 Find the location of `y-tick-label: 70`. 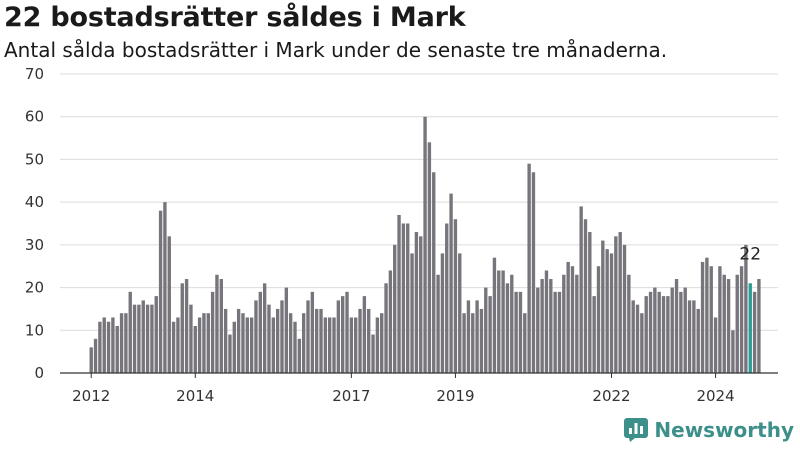

y-tick-label: 70 is located at coordinates (34, 74).